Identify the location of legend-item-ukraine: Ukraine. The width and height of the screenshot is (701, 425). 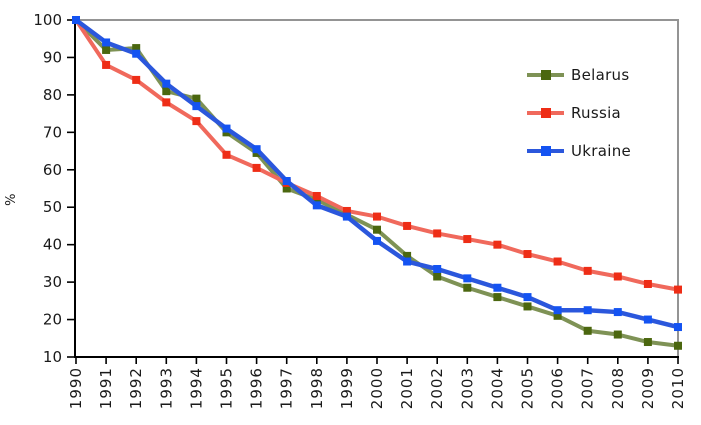
(579, 150).